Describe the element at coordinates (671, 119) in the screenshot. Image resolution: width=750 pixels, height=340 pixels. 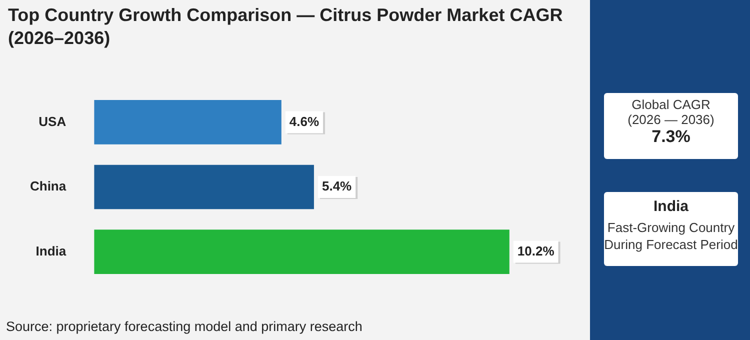
I see `text: (2026 — 2036)` at that location.